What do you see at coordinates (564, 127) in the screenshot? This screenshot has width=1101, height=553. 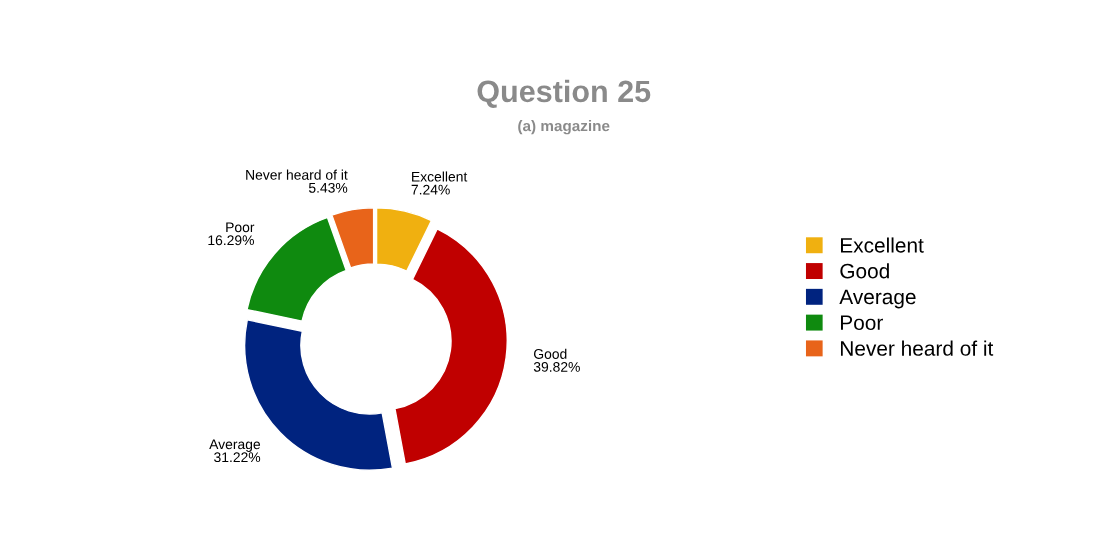 I see `chart-subtitle: (a) magazine` at bounding box center [564, 127].